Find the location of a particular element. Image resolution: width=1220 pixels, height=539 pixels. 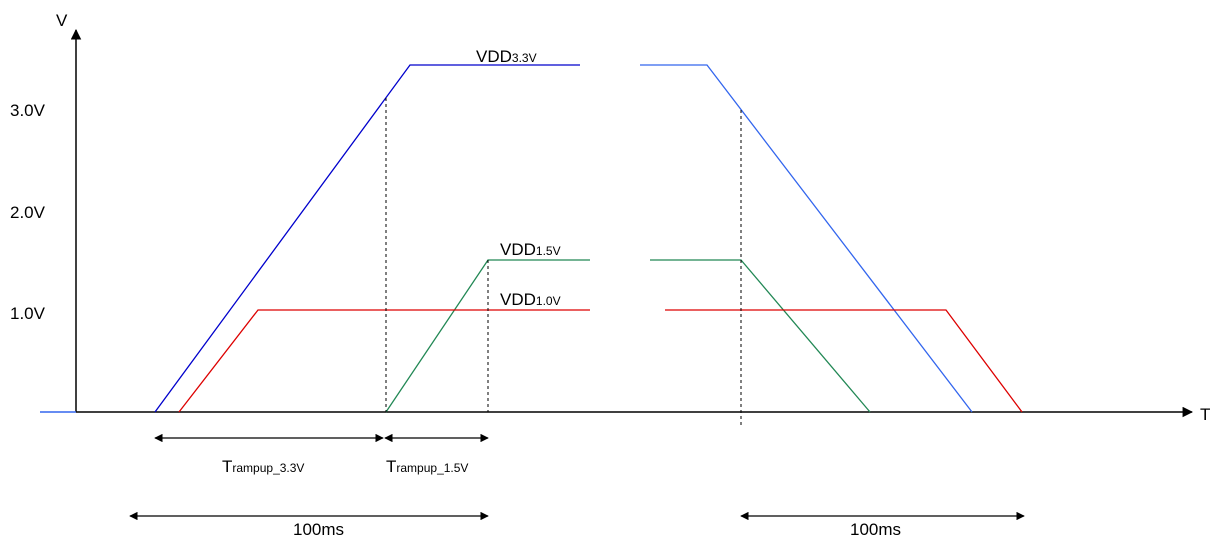

trampup15-label-main: T is located at coordinates (391, 466).